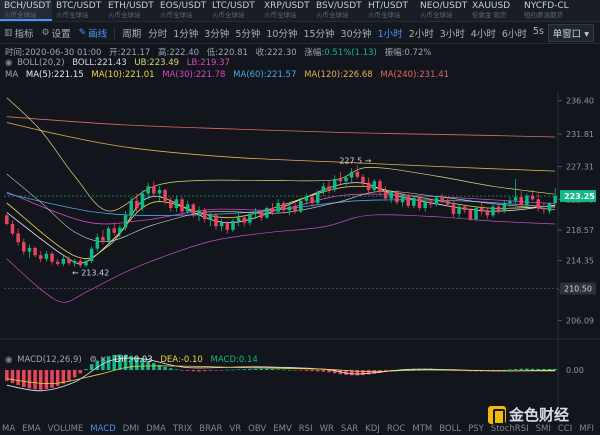  Describe the element at coordinates (421, 34) in the screenshot. I see `period-option: 2小时` at that location.